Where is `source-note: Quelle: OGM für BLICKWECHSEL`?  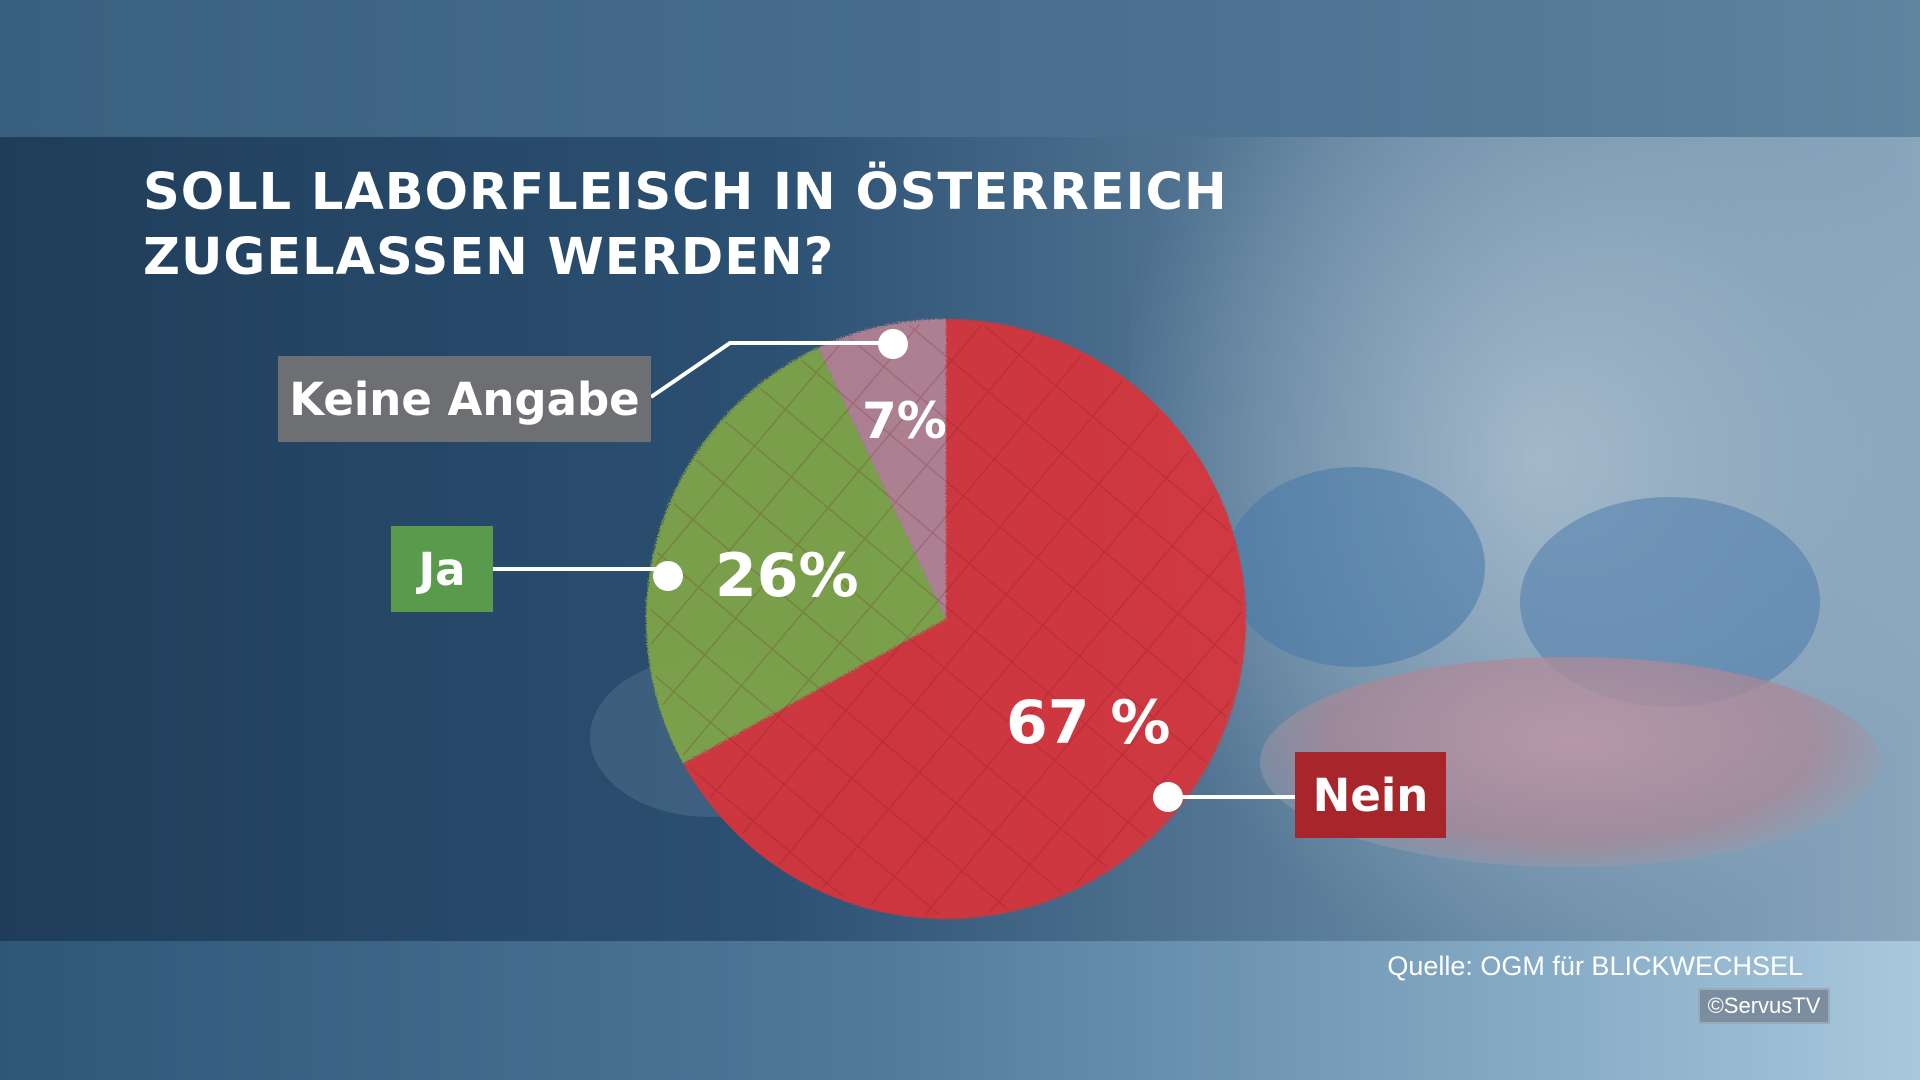 source-note: Quelle: OGM für BLICKWECHSEL is located at coordinates (1595, 966).